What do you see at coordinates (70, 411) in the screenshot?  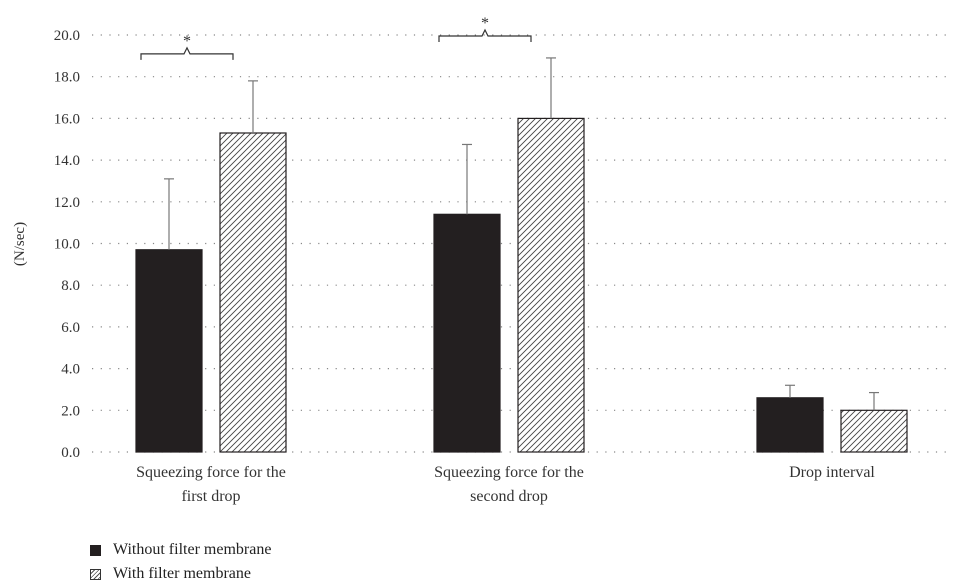 I see `y-tick-label: 2.0` at bounding box center [70, 411].